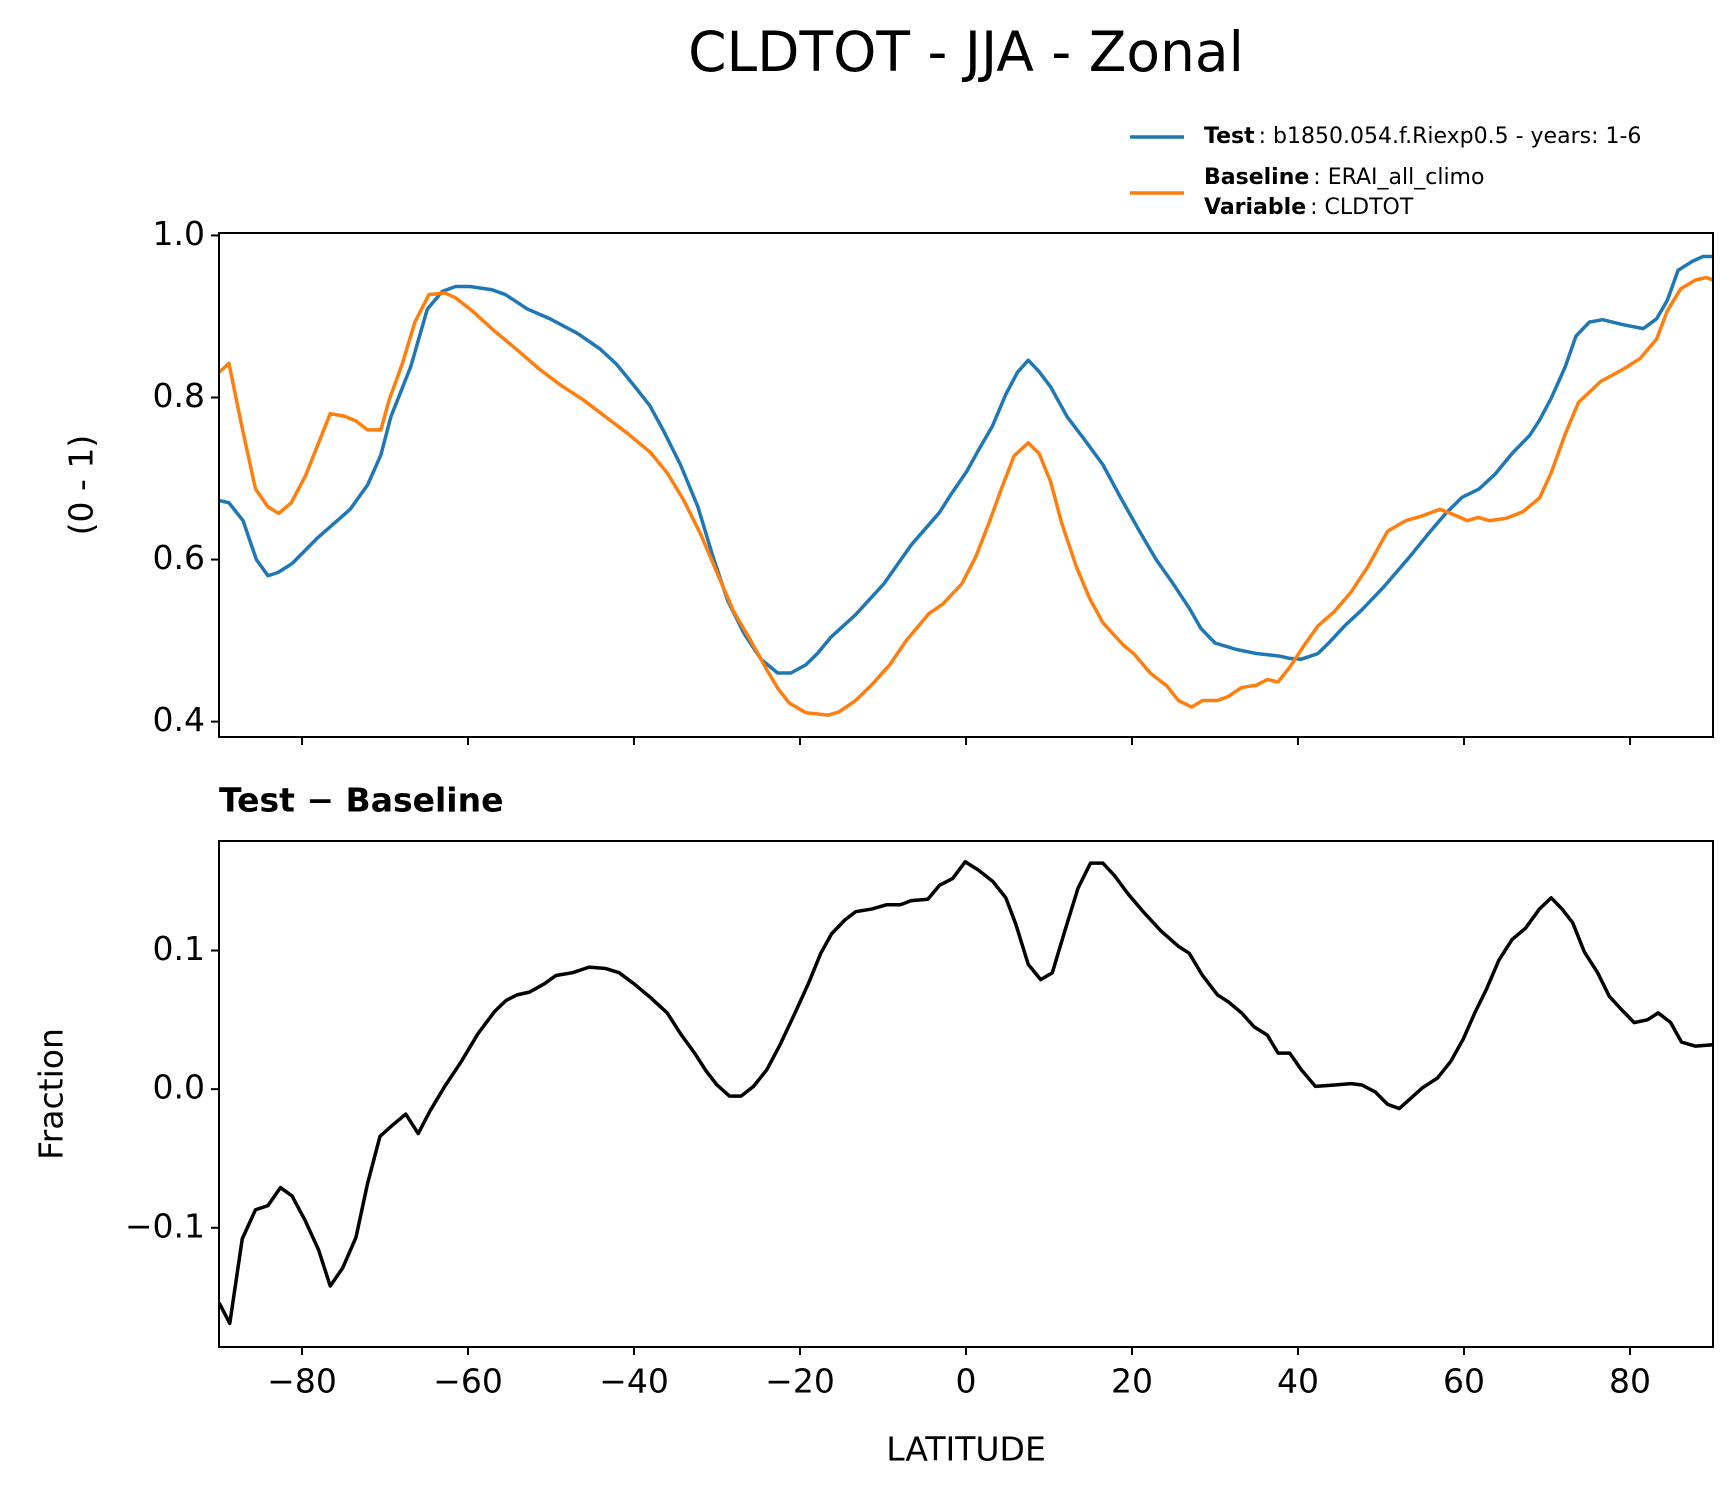  Describe the element at coordinates (1229, 136) in the screenshot. I see `legend-name: Test` at that location.